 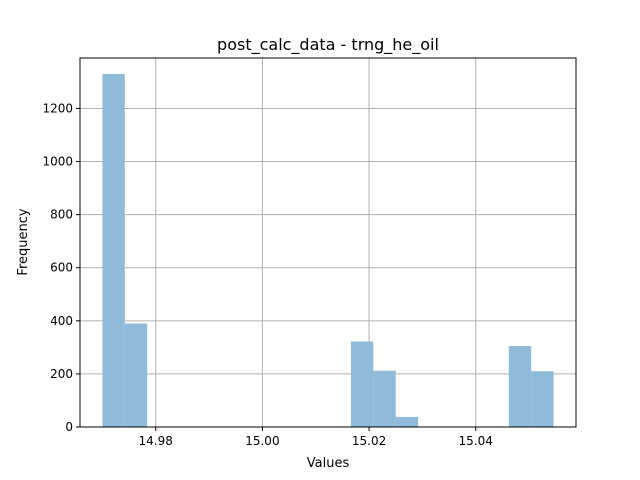 I want to click on chart-title: post_calc_data - trng_he_oil, so click(x=328, y=45).